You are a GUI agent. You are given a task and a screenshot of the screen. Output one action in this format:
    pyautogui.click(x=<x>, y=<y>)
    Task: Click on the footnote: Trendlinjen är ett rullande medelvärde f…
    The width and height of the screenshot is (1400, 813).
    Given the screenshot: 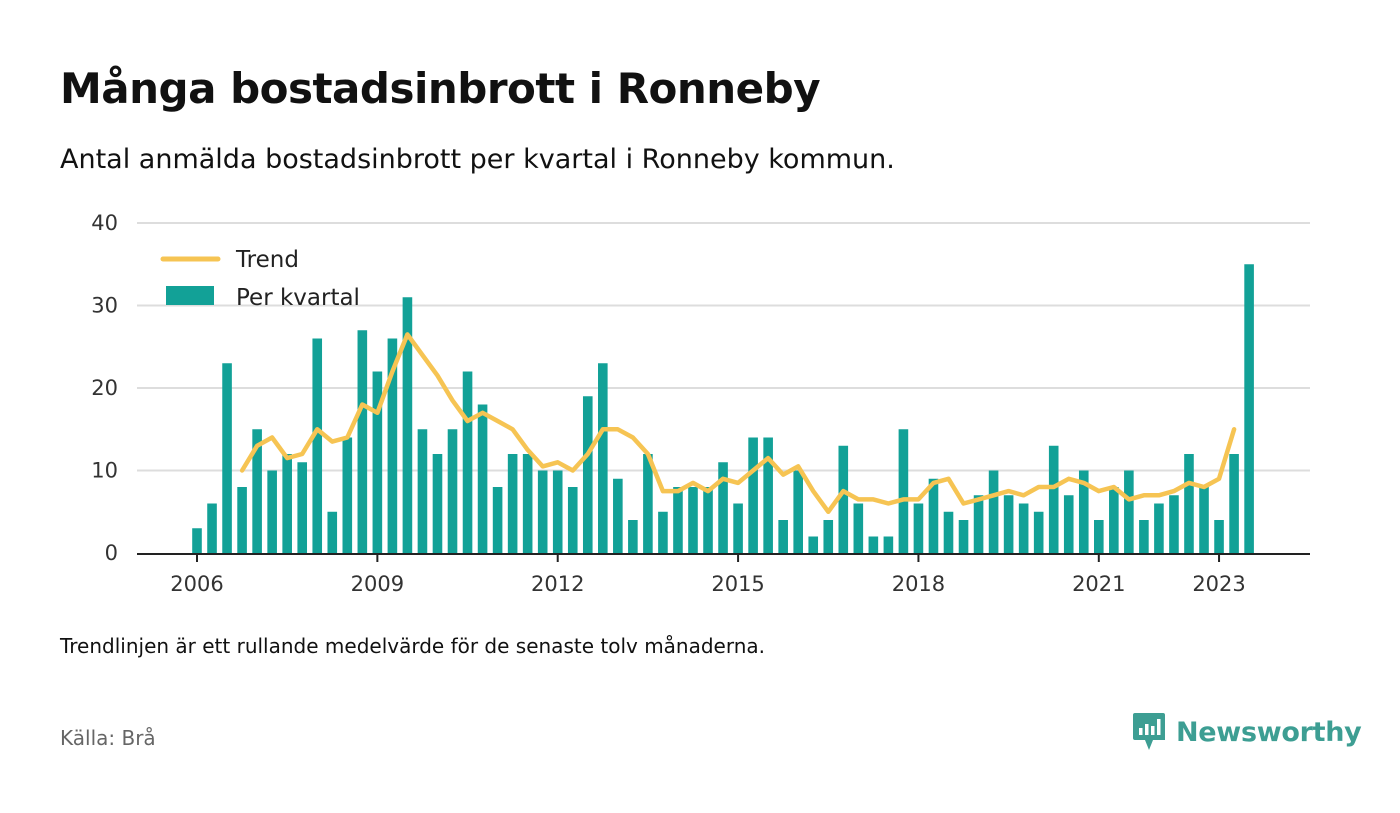 What is the action you would take?
    pyautogui.click(x=413, y=646)
    